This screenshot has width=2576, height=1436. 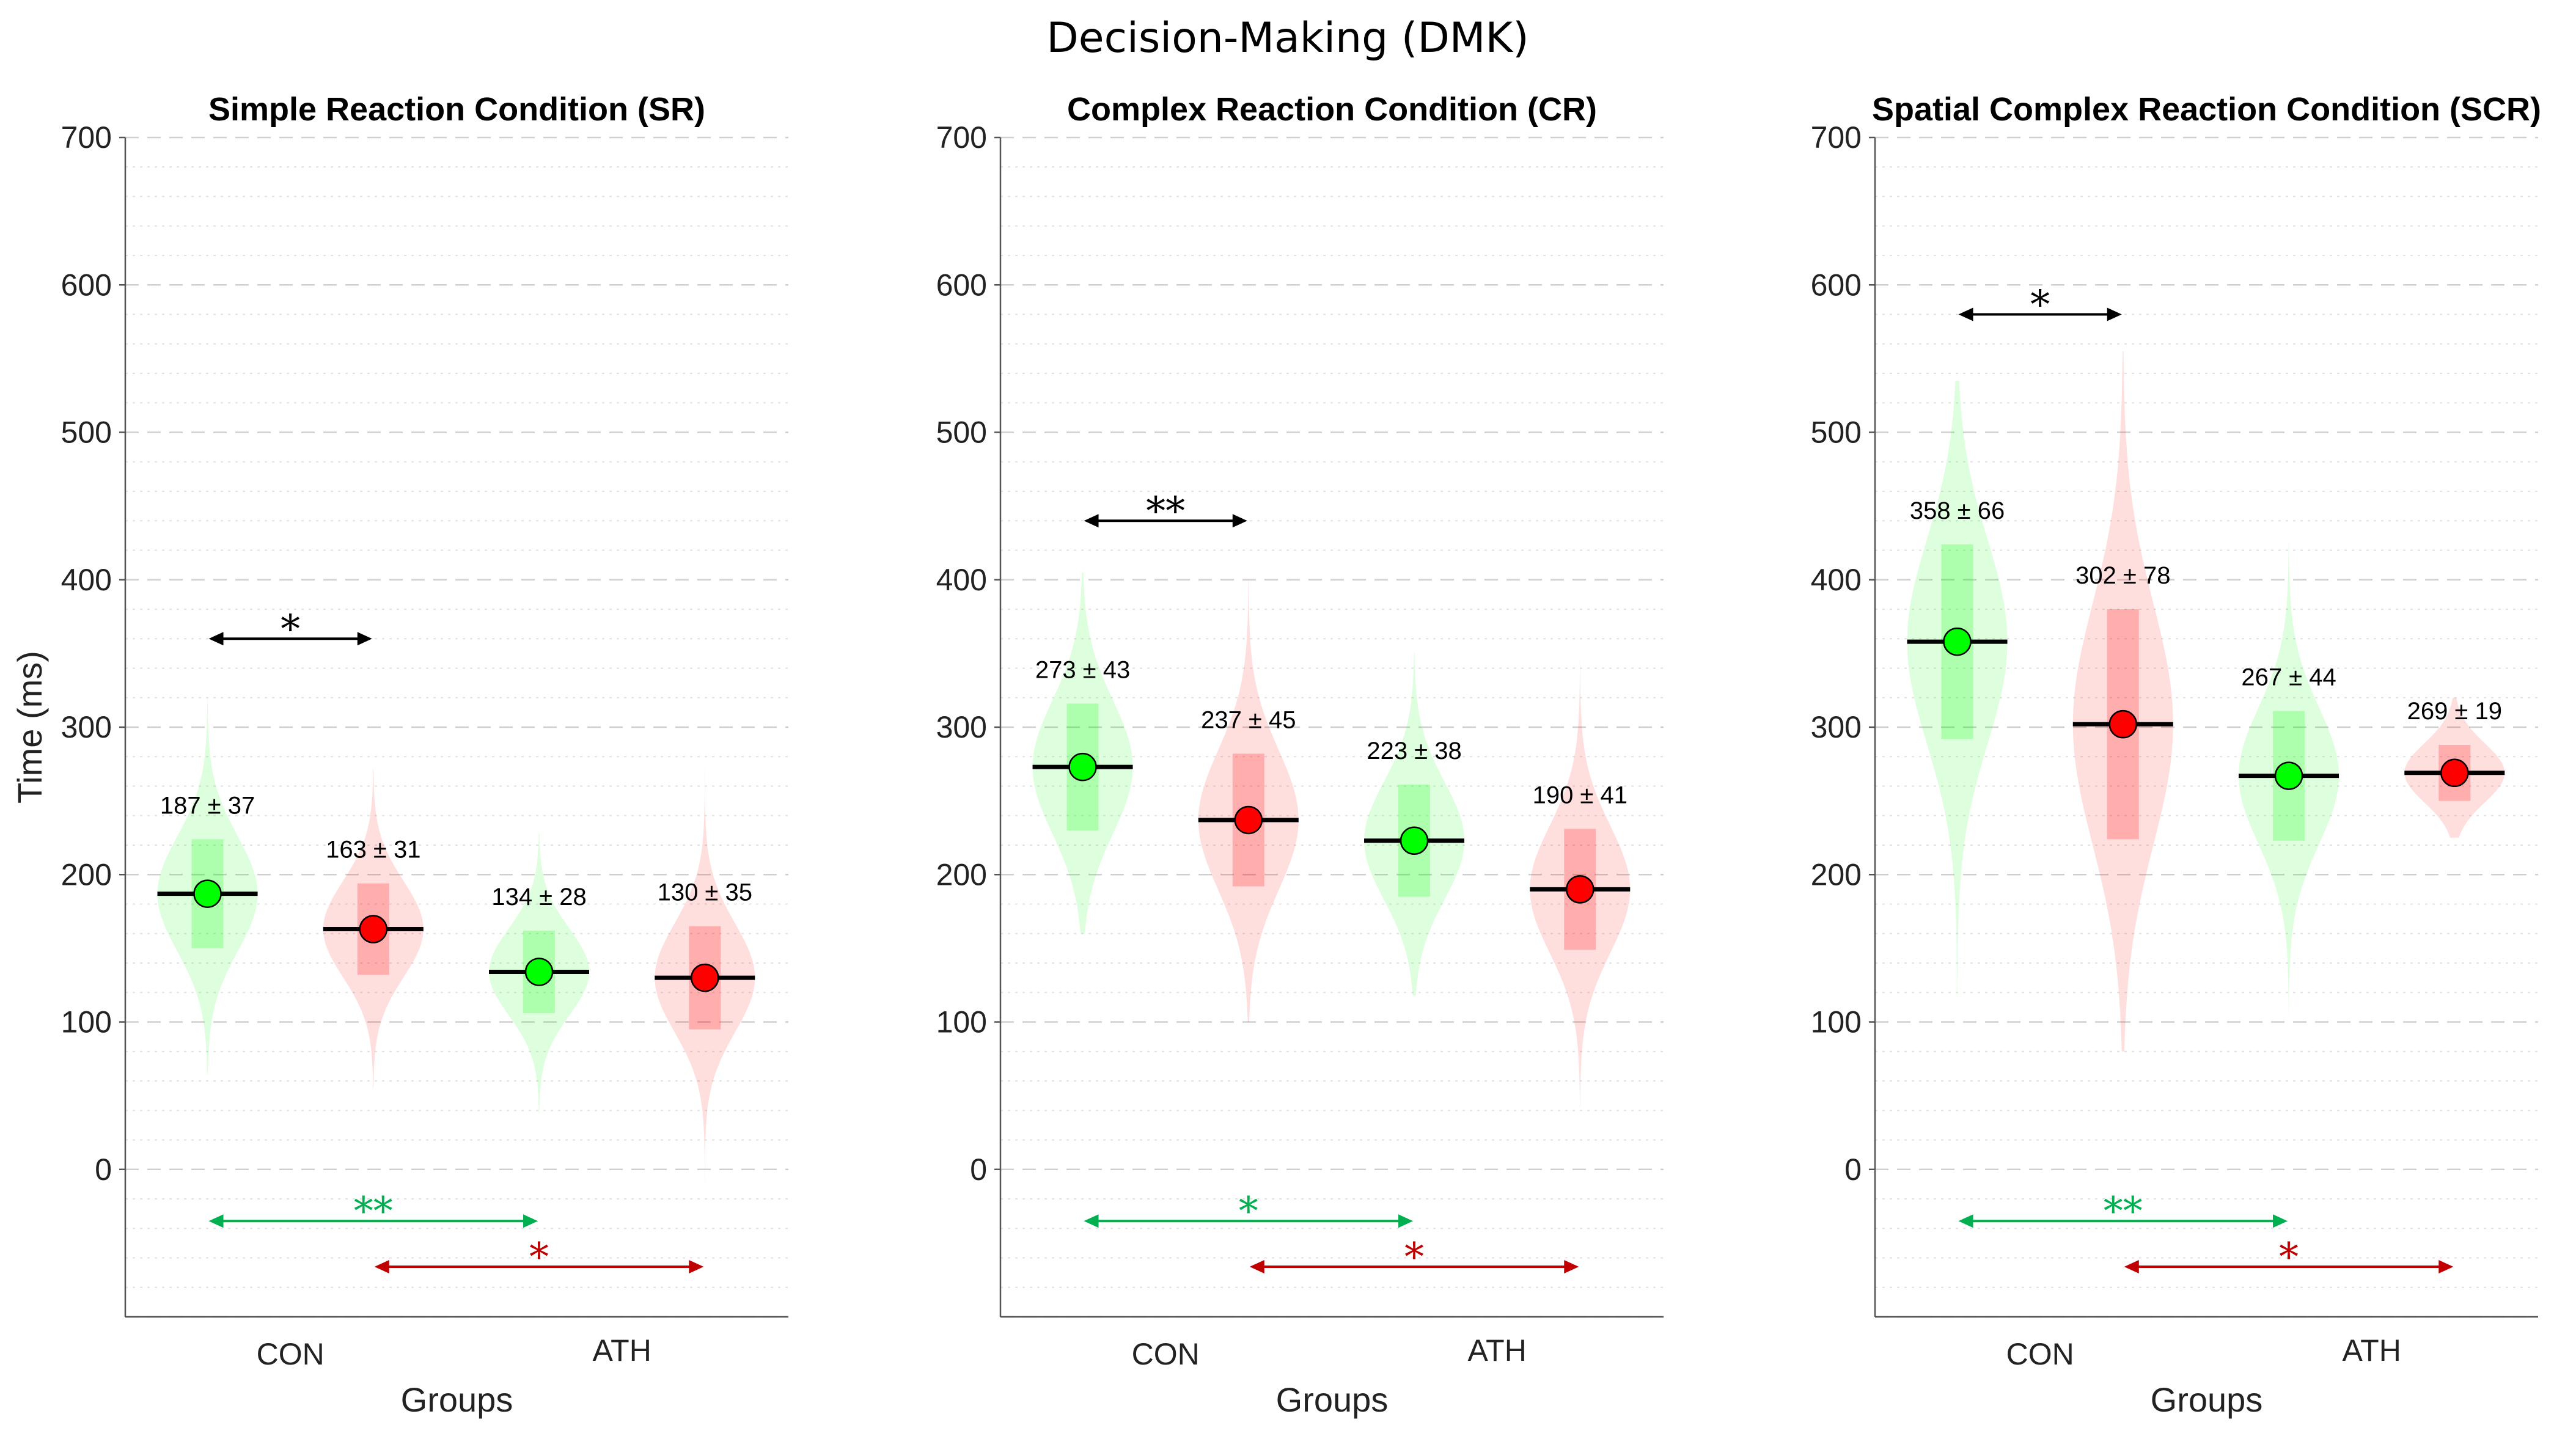 What do you see at coordinates (1082, 669) in the screenshot?
I see `mean-sd-label: 273 ± 43` at bounding box center [1082, 669].